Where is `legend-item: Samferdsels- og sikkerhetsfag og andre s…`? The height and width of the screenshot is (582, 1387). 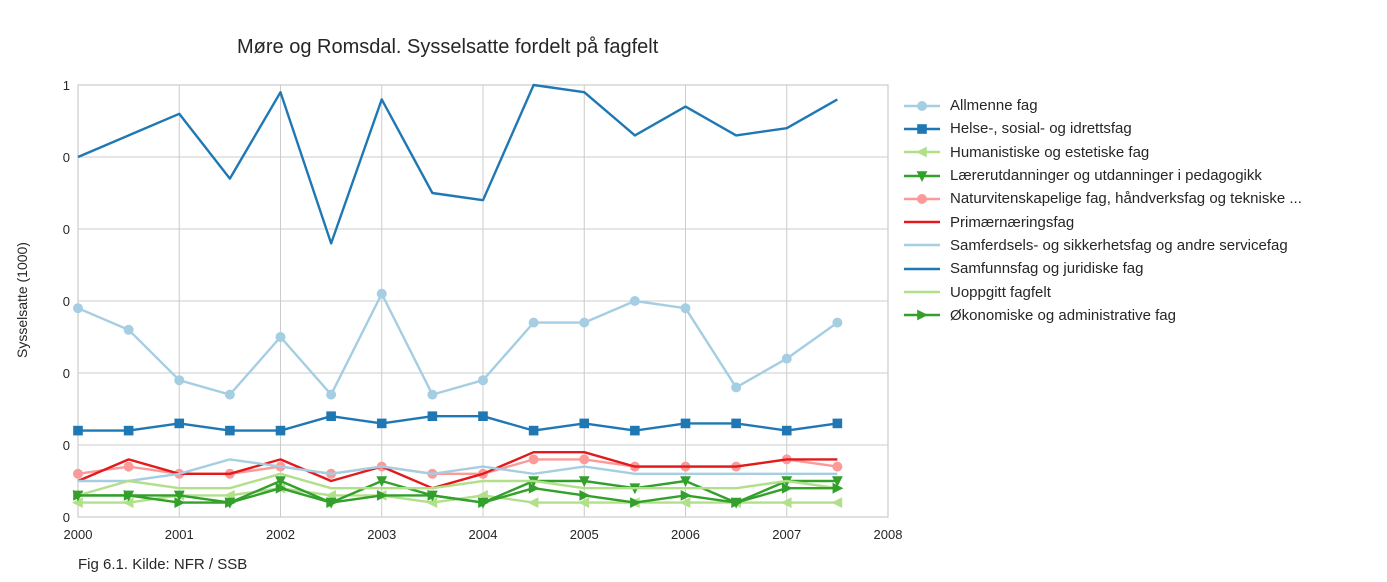
legend-item: Samferdsels- og sikkerhetsfag og andre s… is located at coordinates (1102, 245).